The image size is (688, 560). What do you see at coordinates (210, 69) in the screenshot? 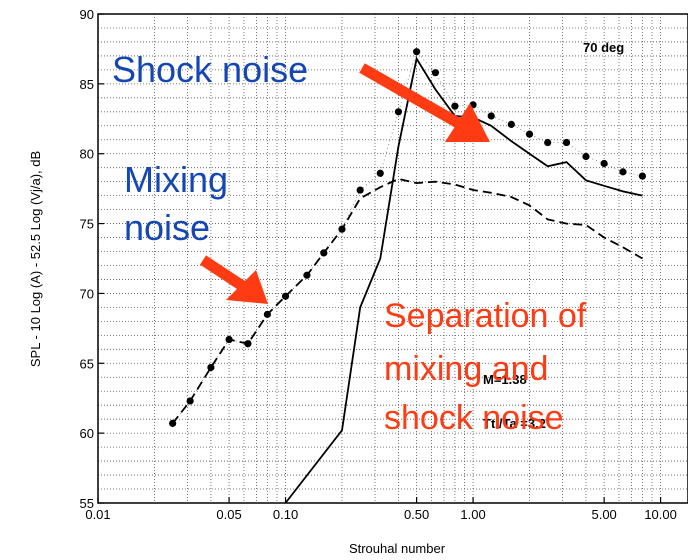
I see `shock-noise-label: Shock noise` at bounding box center [210, 69].